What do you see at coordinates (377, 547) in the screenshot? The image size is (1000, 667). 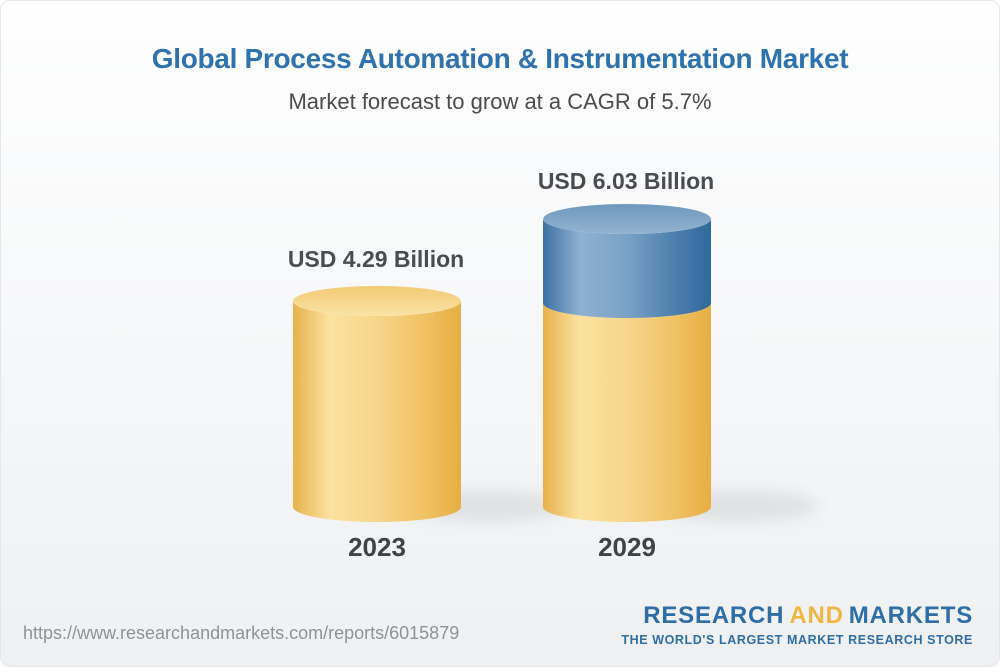 I see `category-label-2023: 2023` at bounding box center [377, 547].